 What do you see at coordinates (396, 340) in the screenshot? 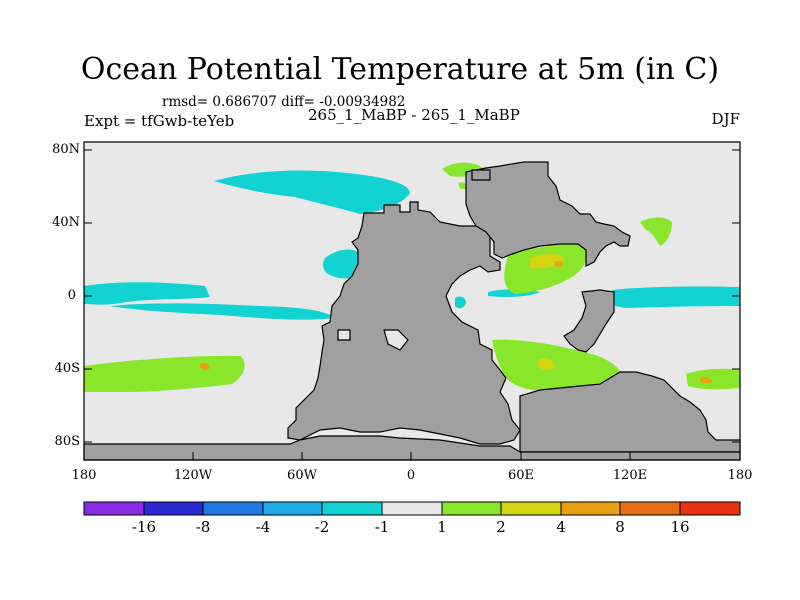
I see `land-island-andes` at bounding box center [396, 340].